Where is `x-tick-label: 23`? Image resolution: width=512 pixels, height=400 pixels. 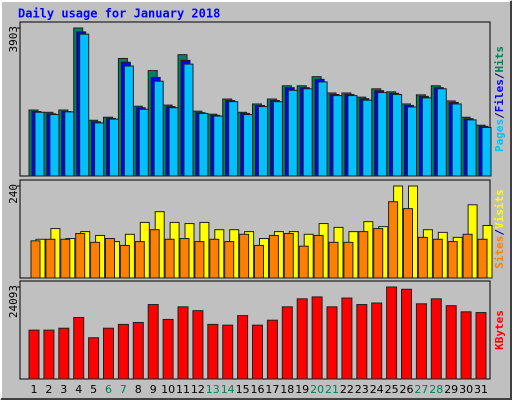 x-tick-label: 23 is located at coordinates (362, 389).